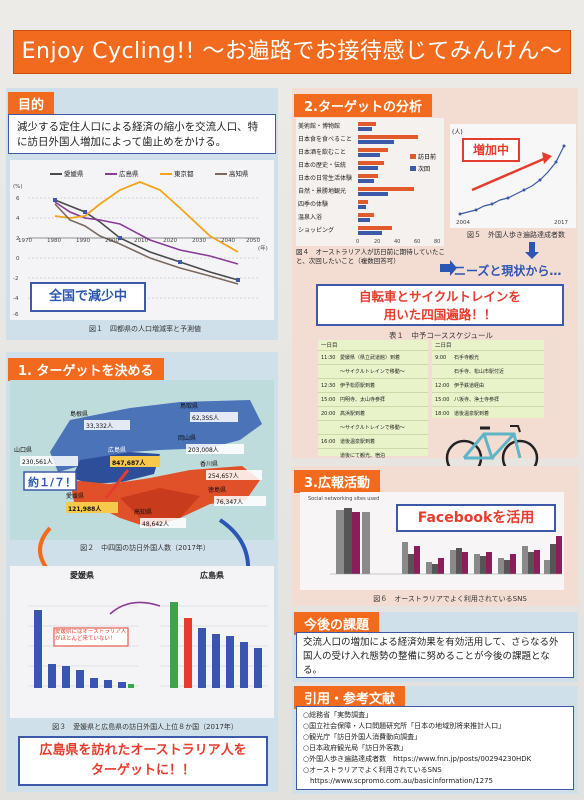 This screenshot has width=584, height=800. Describe the element at coordinates (83, 241) in the screenshot. I see `svg-text: 1990` at that location.